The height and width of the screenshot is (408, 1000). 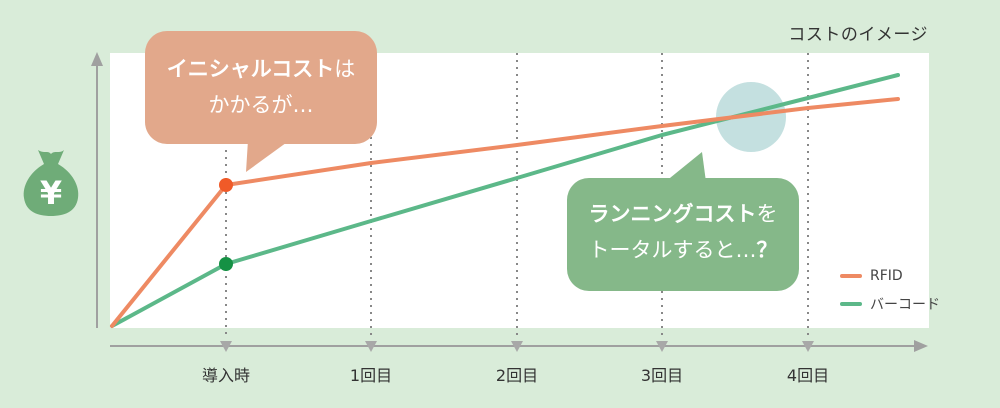 What do you see at coordinates (226, 375) in the screenshot?
I see `x-tick-label: 導入時` at bounding box center [226, 375].